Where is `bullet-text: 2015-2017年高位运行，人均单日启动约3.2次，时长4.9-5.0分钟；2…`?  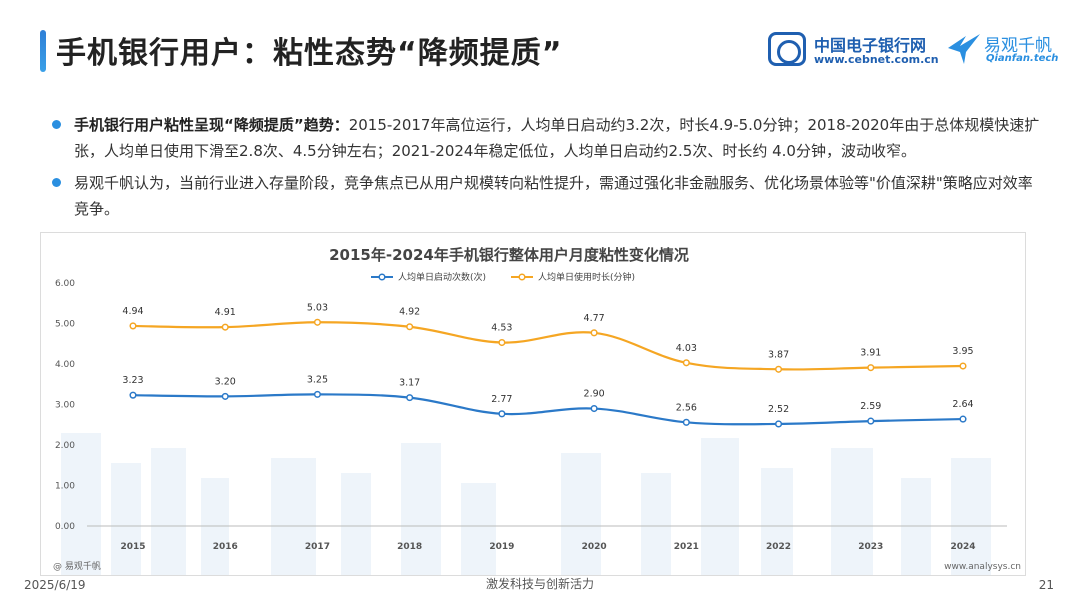 bullet-text: 2015-2017年高位运行，人均单日启动约3.2次，时长4.9-5.0分钟；2… is located at coordinates (557, 138).